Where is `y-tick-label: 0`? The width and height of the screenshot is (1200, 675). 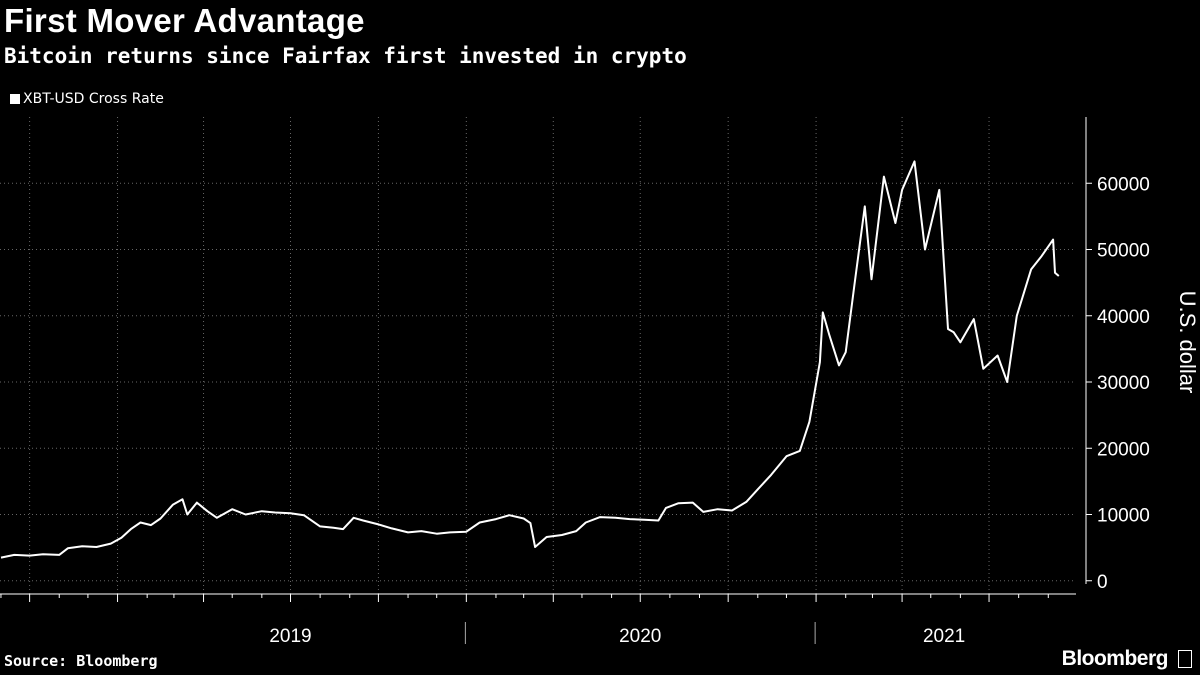 y-tick-label: 0 is located at coordinates (1102, 582).